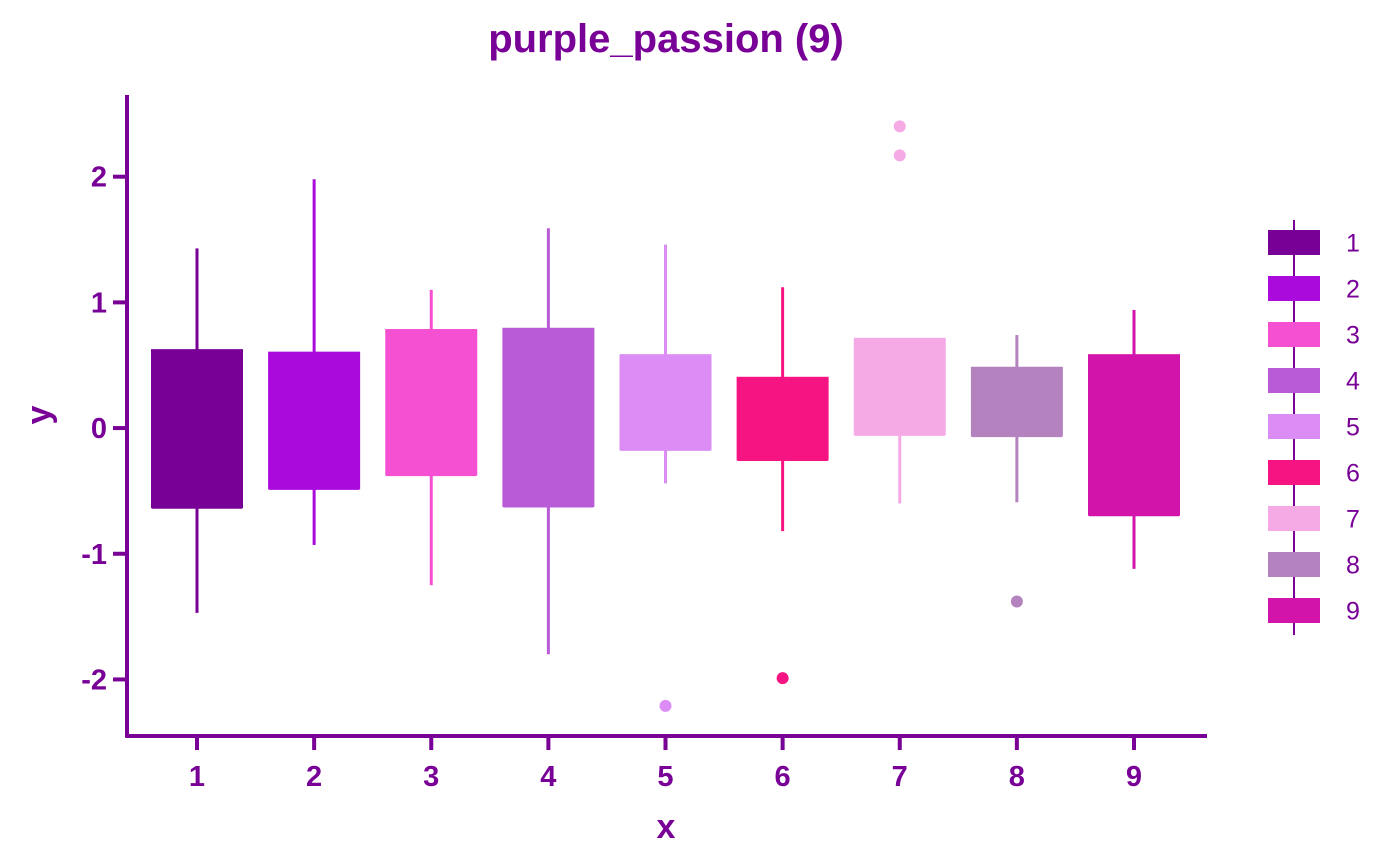 This screenshot has width=1400, height=865. I want to click on x-tick-label: 1, so click(197, 777).